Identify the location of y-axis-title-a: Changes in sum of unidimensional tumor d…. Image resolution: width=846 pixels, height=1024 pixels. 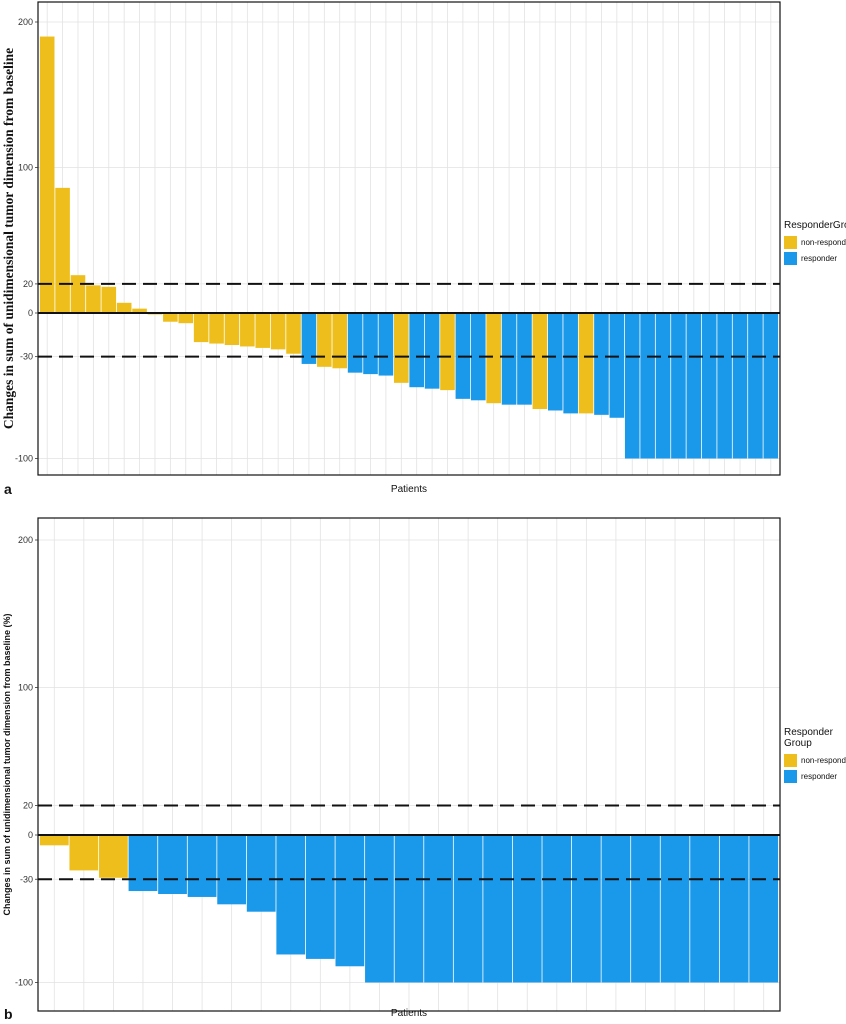
(8, 238).